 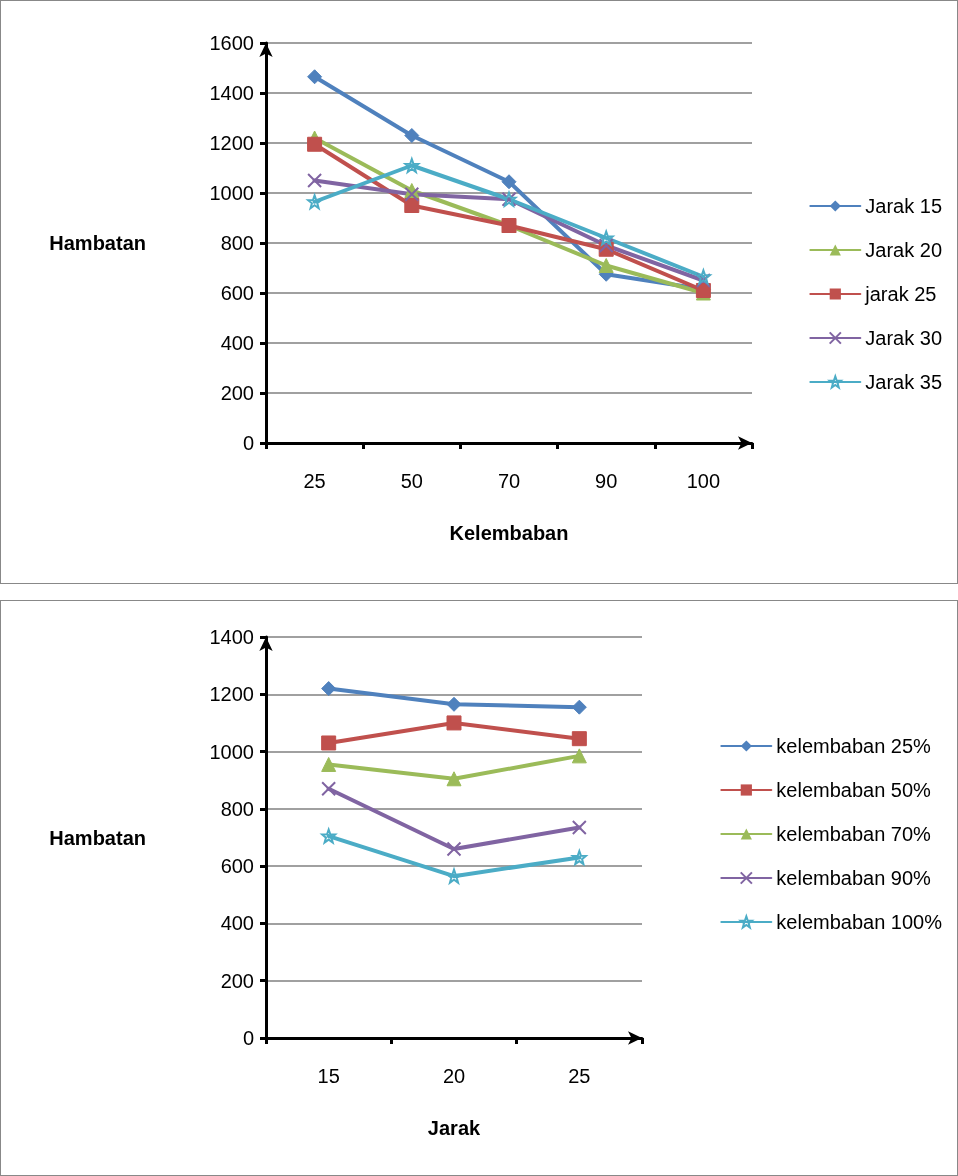 I want to click on y-tick-label: 1600, so click(x=231, y=43).